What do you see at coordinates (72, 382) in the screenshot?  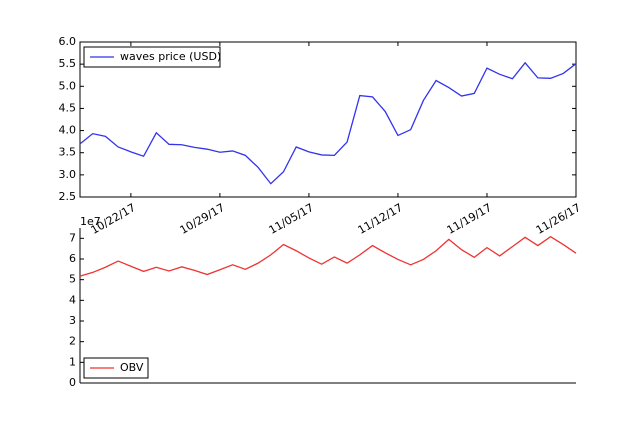 I see `y-tick-label: 0` at bounding box center [72, 382].